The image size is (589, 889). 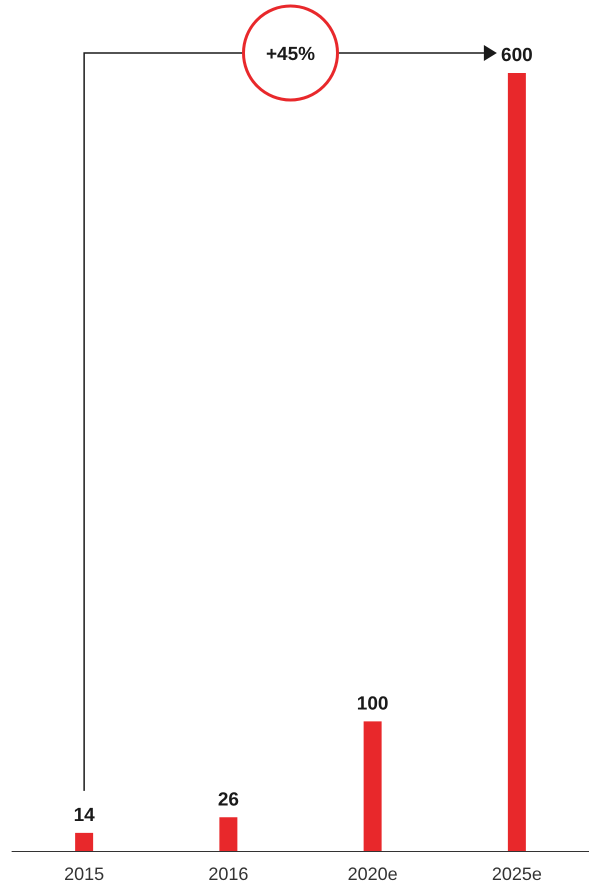 I want to click on x-tick-label: 2016, so click(x=228, y=874).